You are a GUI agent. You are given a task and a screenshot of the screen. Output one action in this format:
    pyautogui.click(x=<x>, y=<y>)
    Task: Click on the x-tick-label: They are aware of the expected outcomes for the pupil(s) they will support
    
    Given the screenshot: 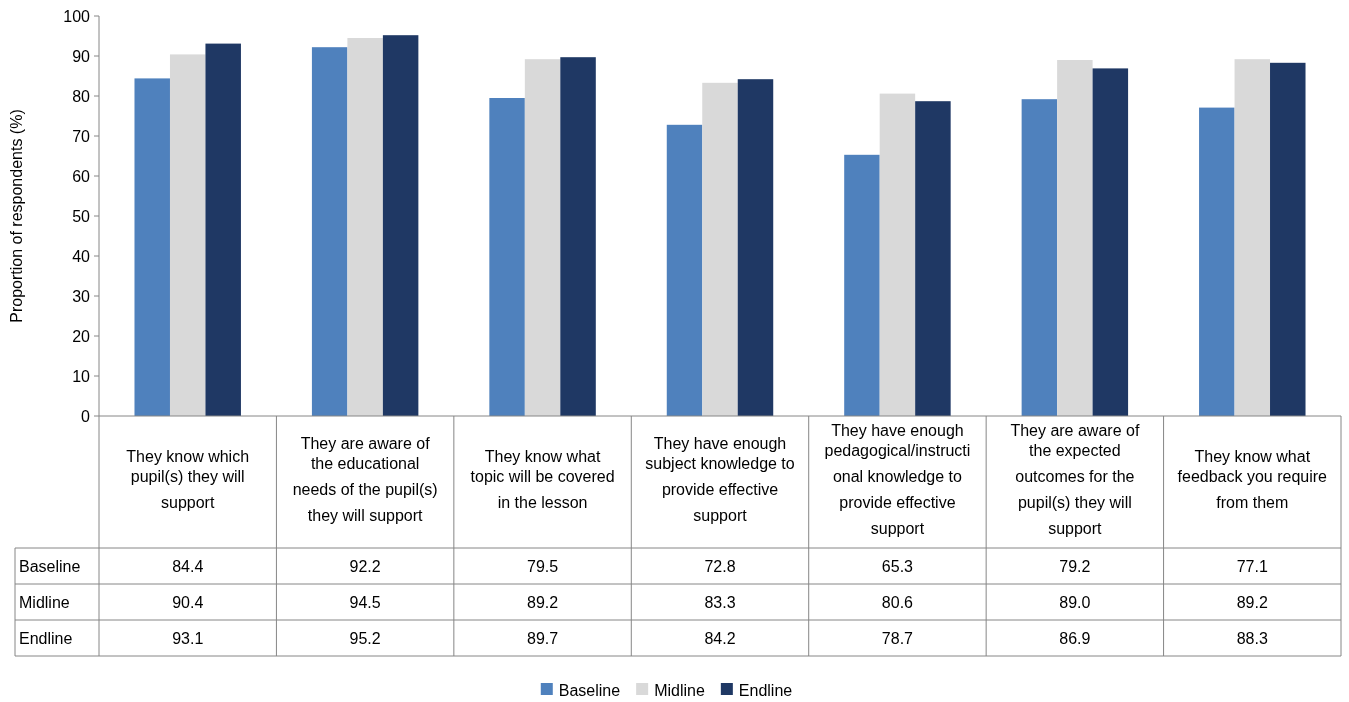 What is the action you would take?
    pyautogui.click(x=1075, y=479)
    